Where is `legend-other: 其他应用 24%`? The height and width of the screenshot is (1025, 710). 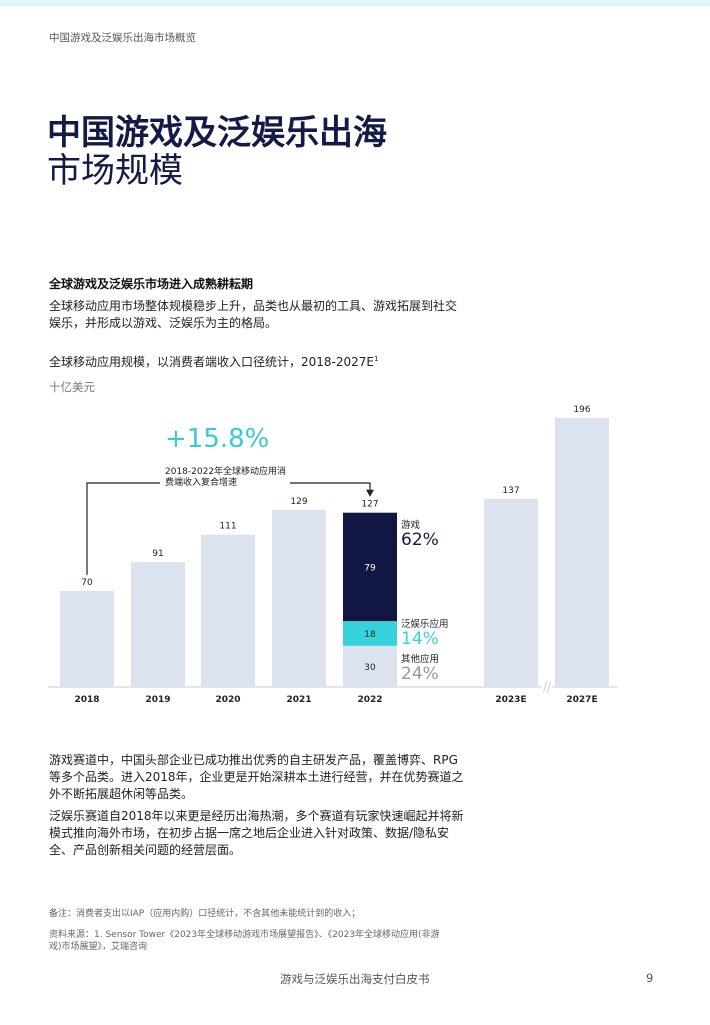 legend-other: 其他应用 24% is located at coordinates (420, 667).